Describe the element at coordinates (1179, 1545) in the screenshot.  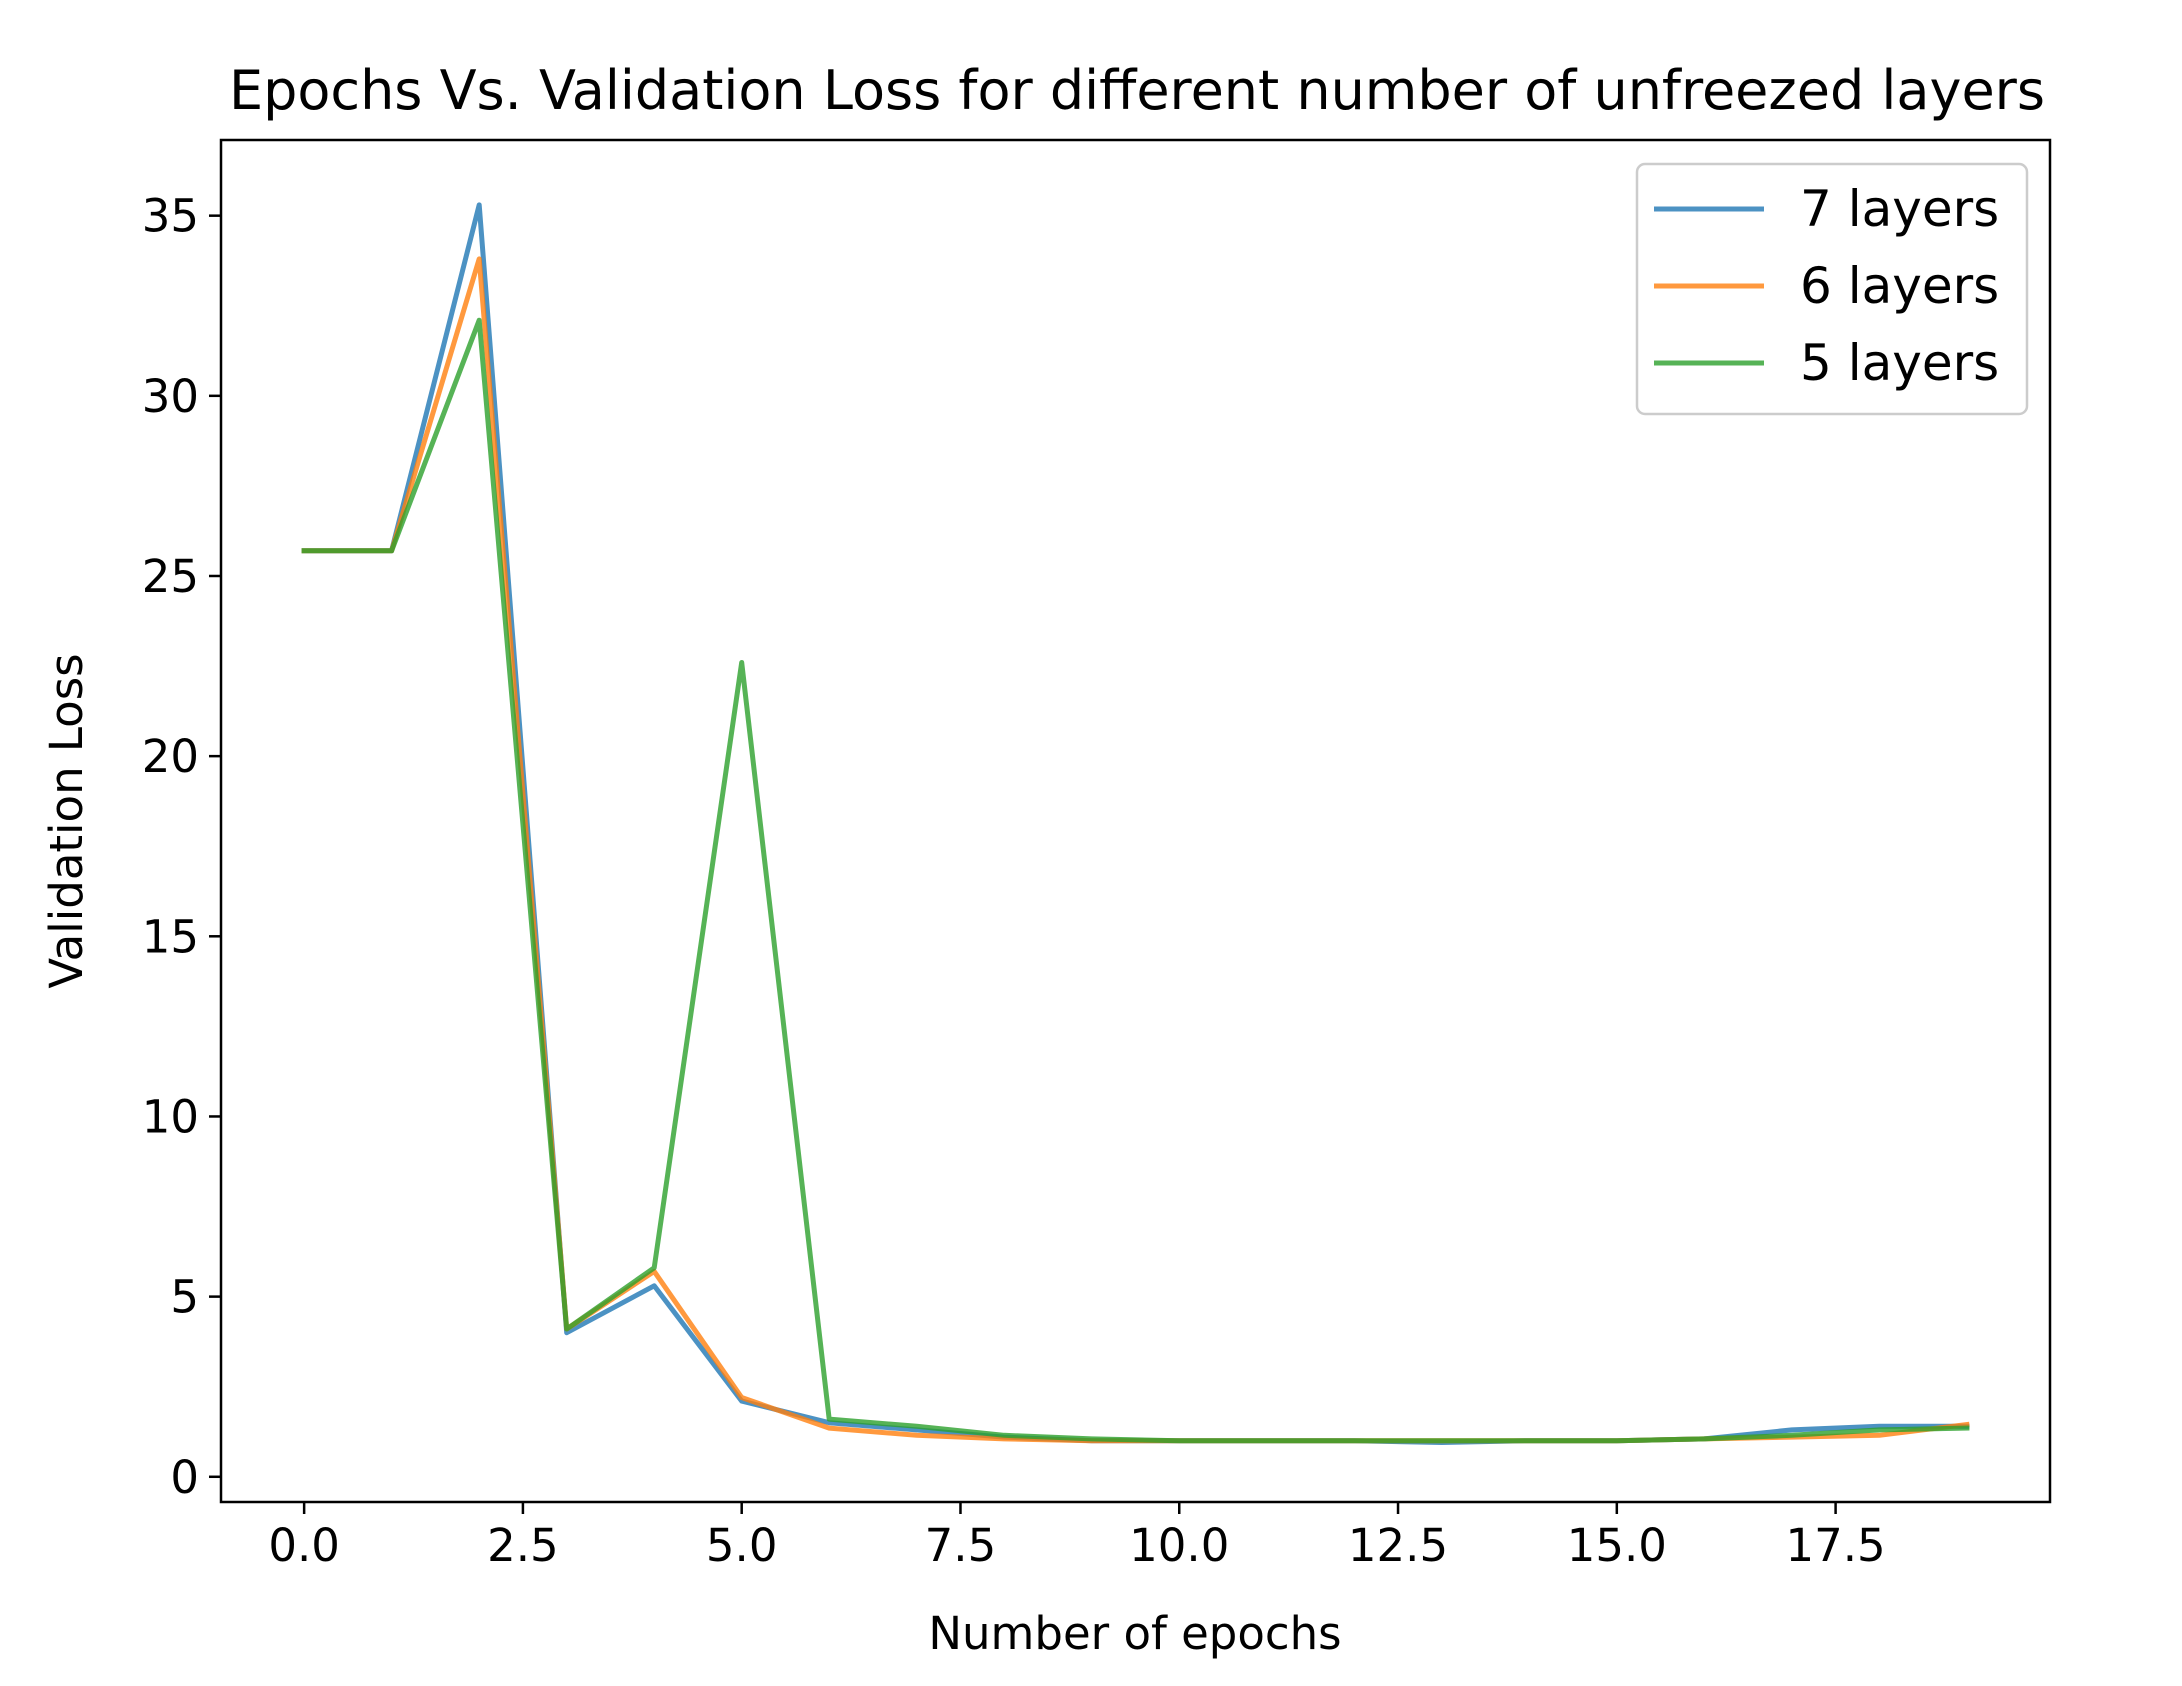
I see `x-tick-label: 10.0` at that location.